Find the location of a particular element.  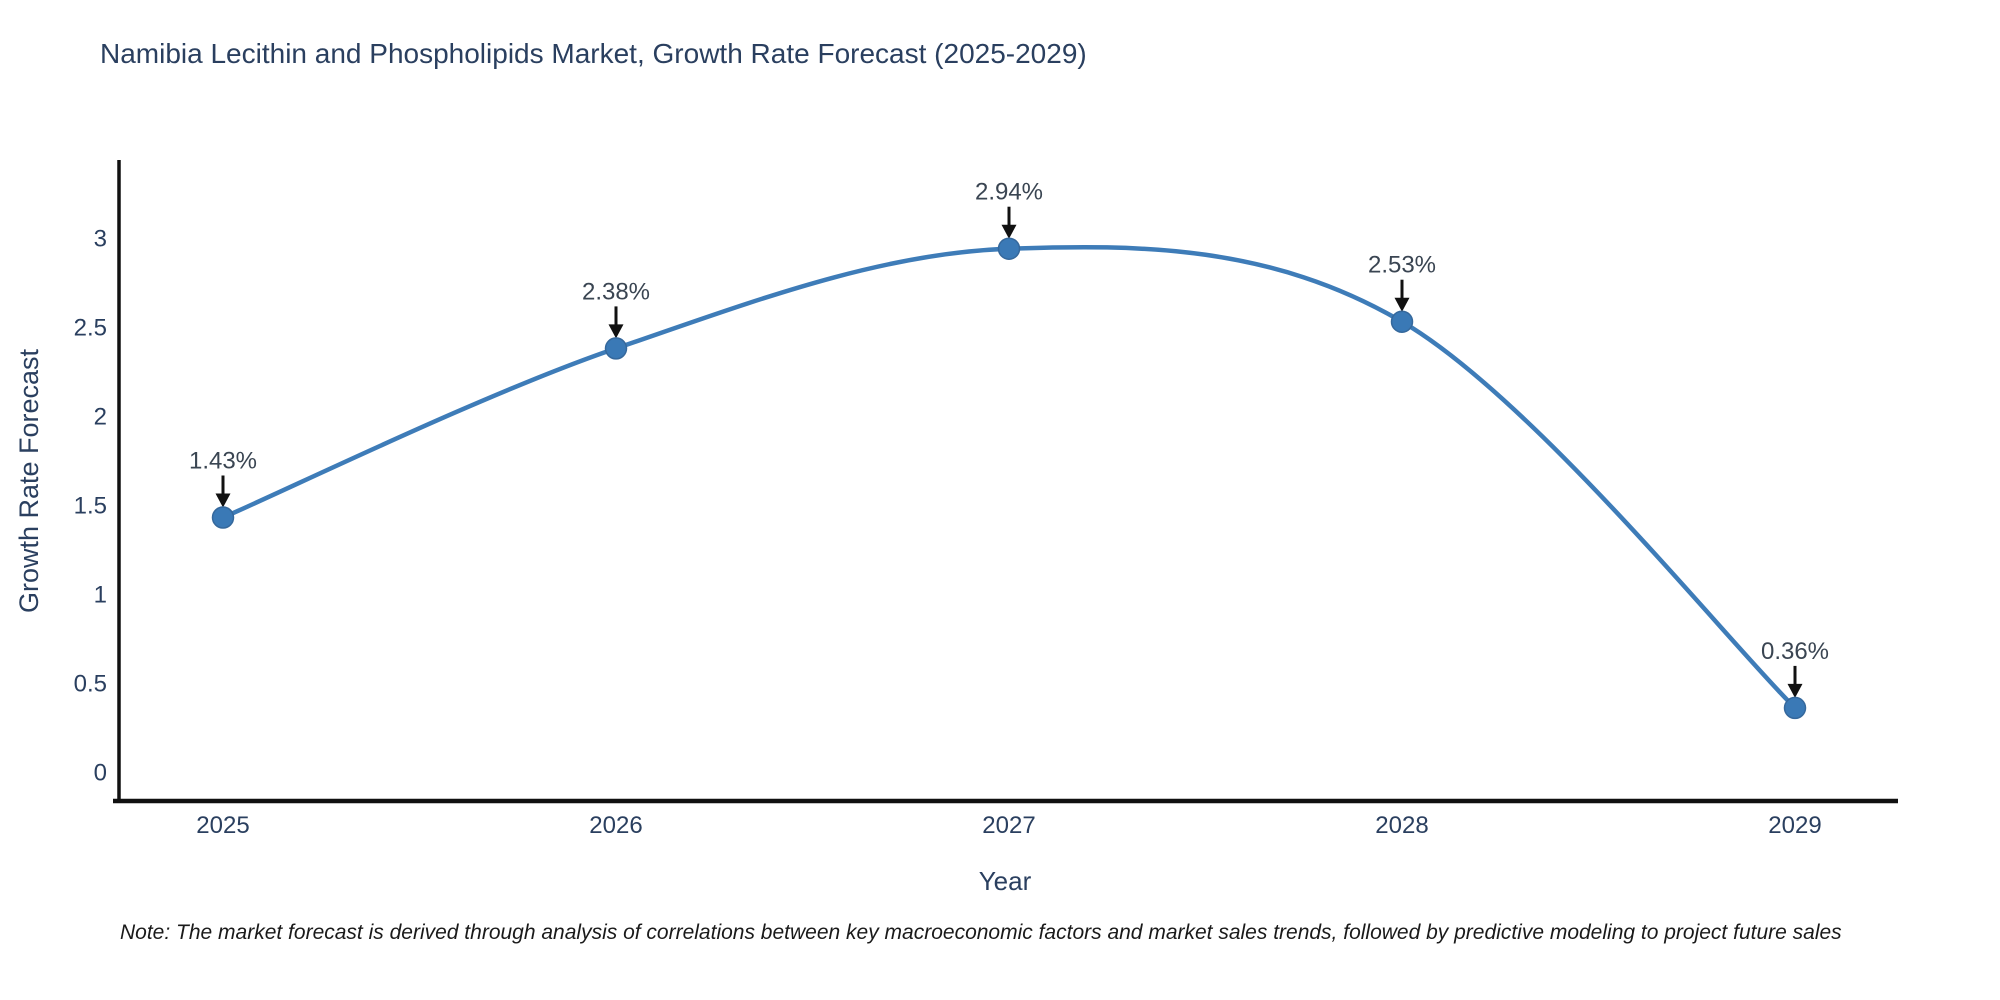

y-tick-label: 3 is located at coordinates (100, 238).